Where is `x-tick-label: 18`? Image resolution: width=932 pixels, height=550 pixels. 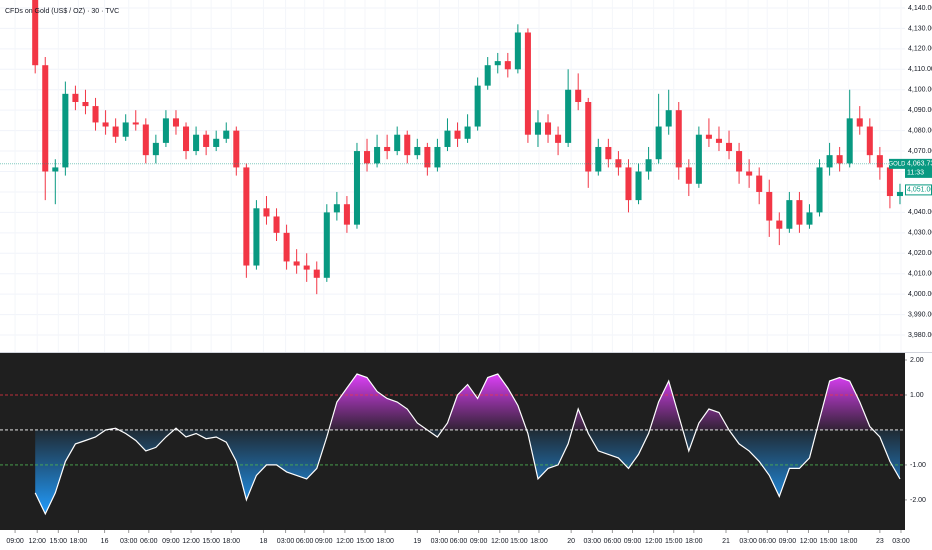 x-tick-label: 18 is located at coordinates (264, 541).